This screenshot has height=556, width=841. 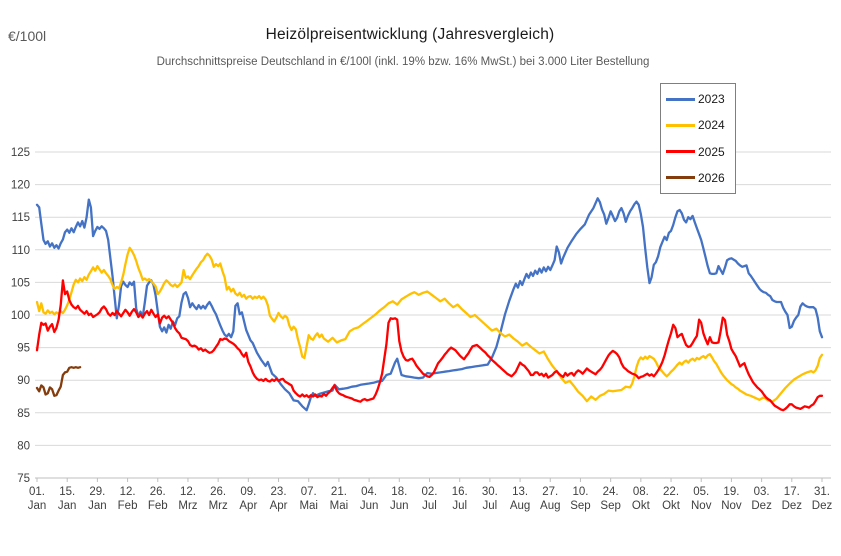 What do you see at coordinates (711, 177) in the screenshot?
I see `legend-label-2026: 2026` at bounding box center [711, 177].